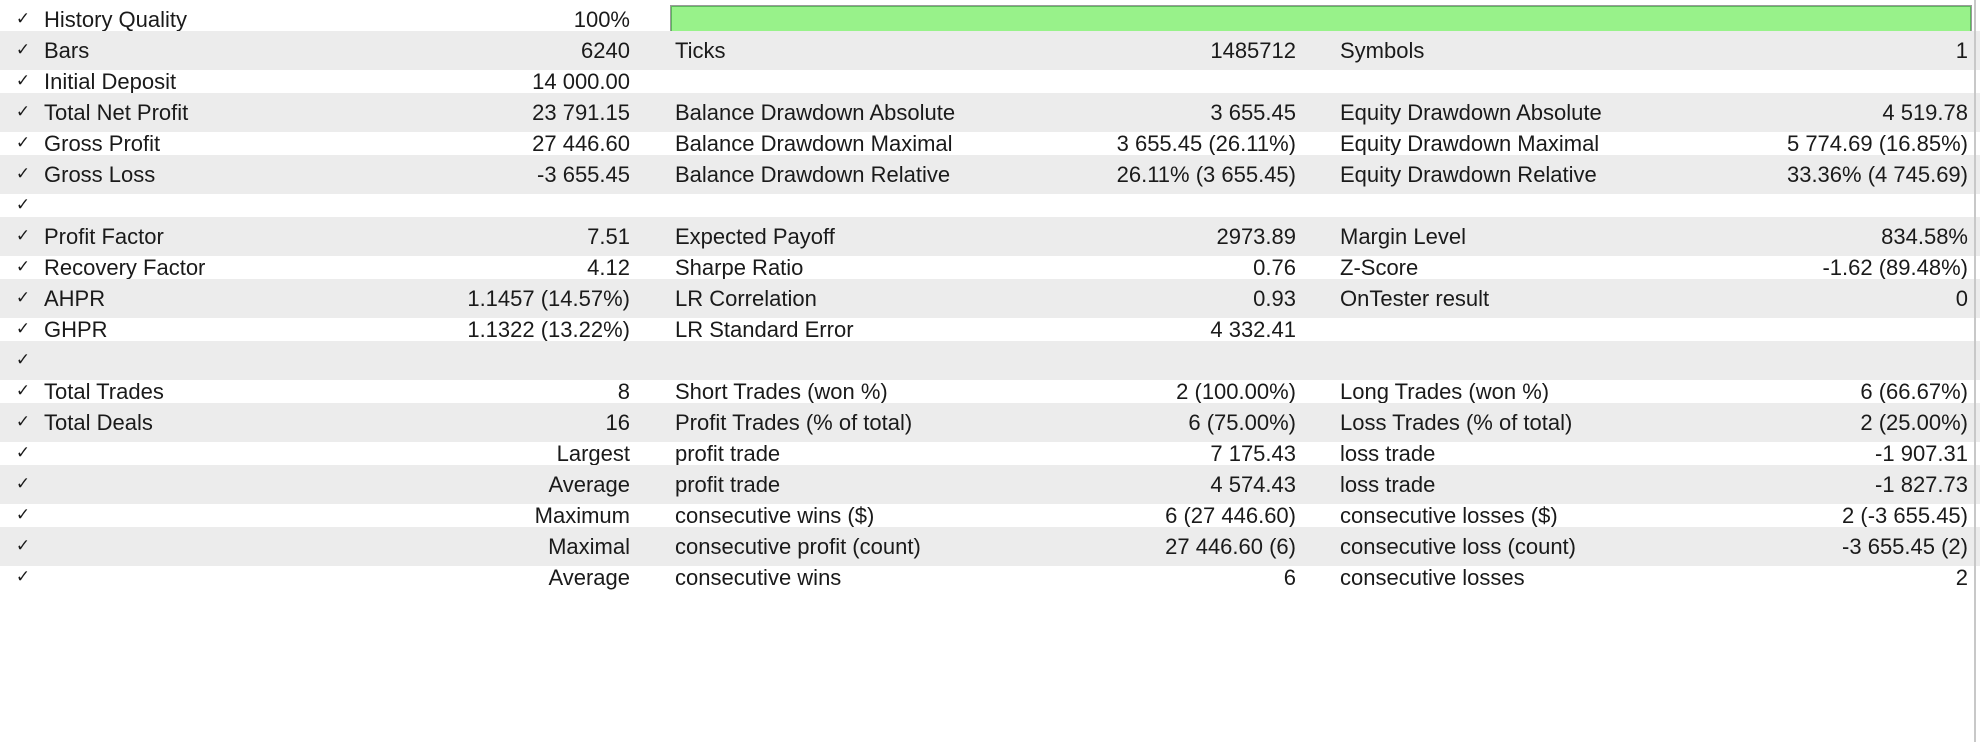 This screenshot has height=742, width=1980. I want to click on metric-label: loss trade, so click(1388, 484).